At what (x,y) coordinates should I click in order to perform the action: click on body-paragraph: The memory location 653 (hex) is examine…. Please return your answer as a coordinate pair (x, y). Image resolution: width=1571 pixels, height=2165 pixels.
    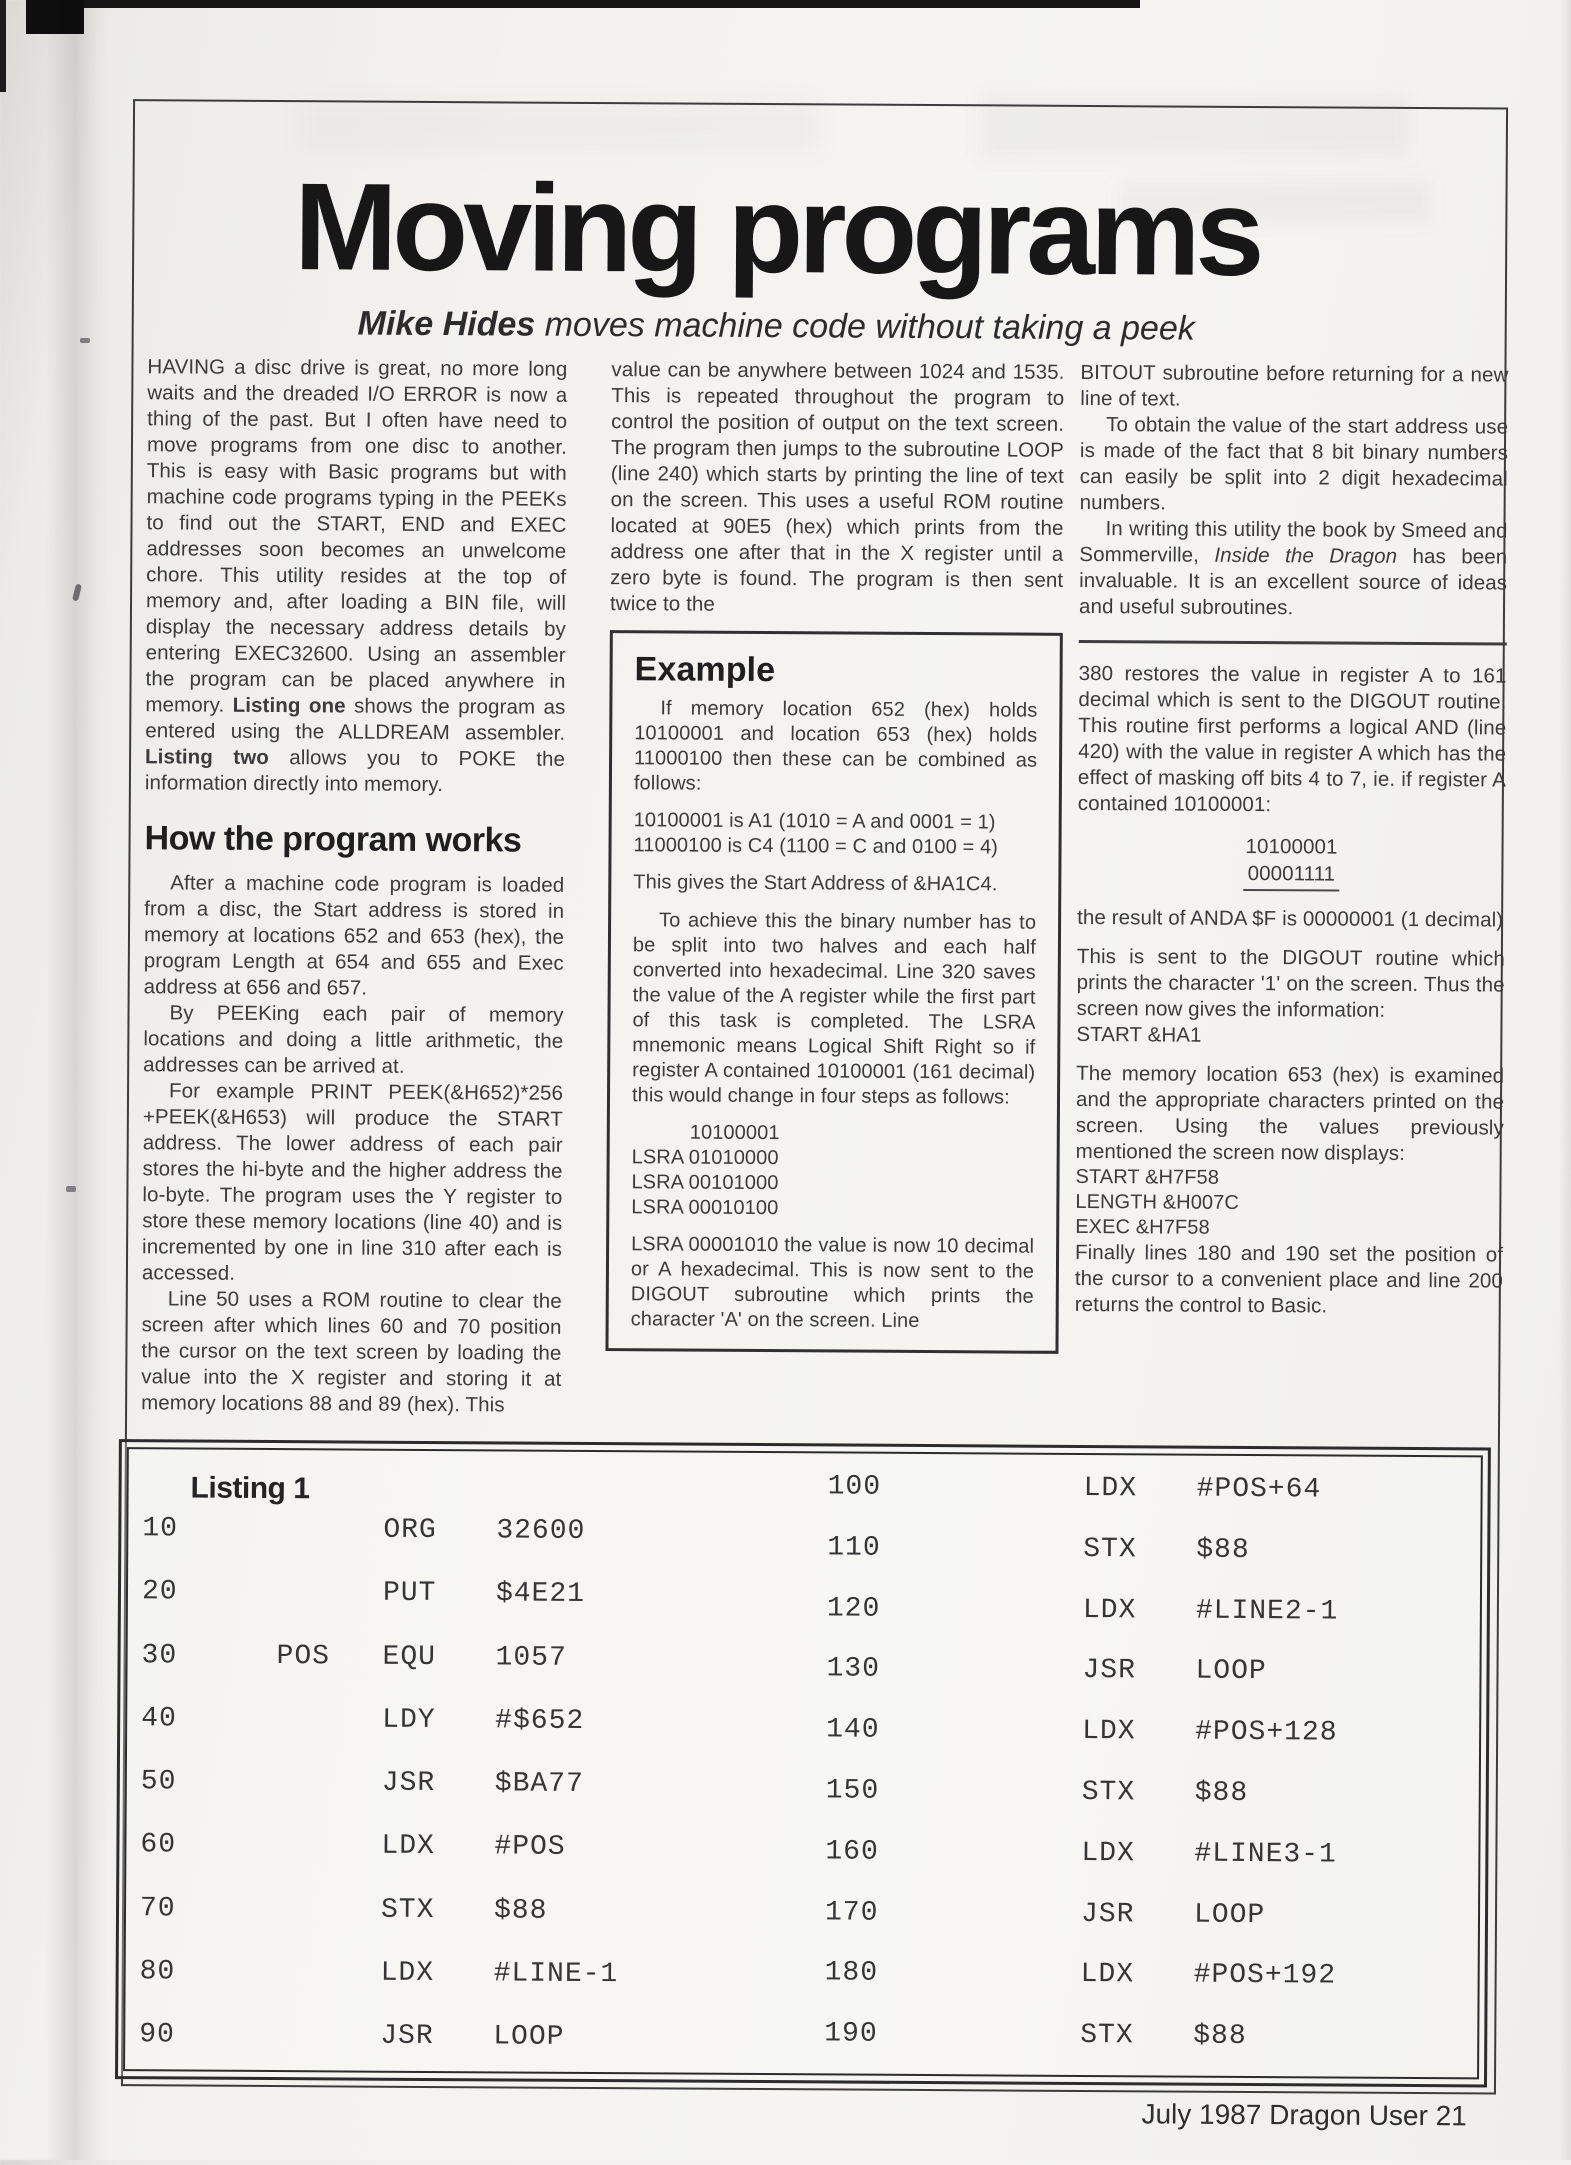
    Looking at the image, I should click on (1290, 1114).